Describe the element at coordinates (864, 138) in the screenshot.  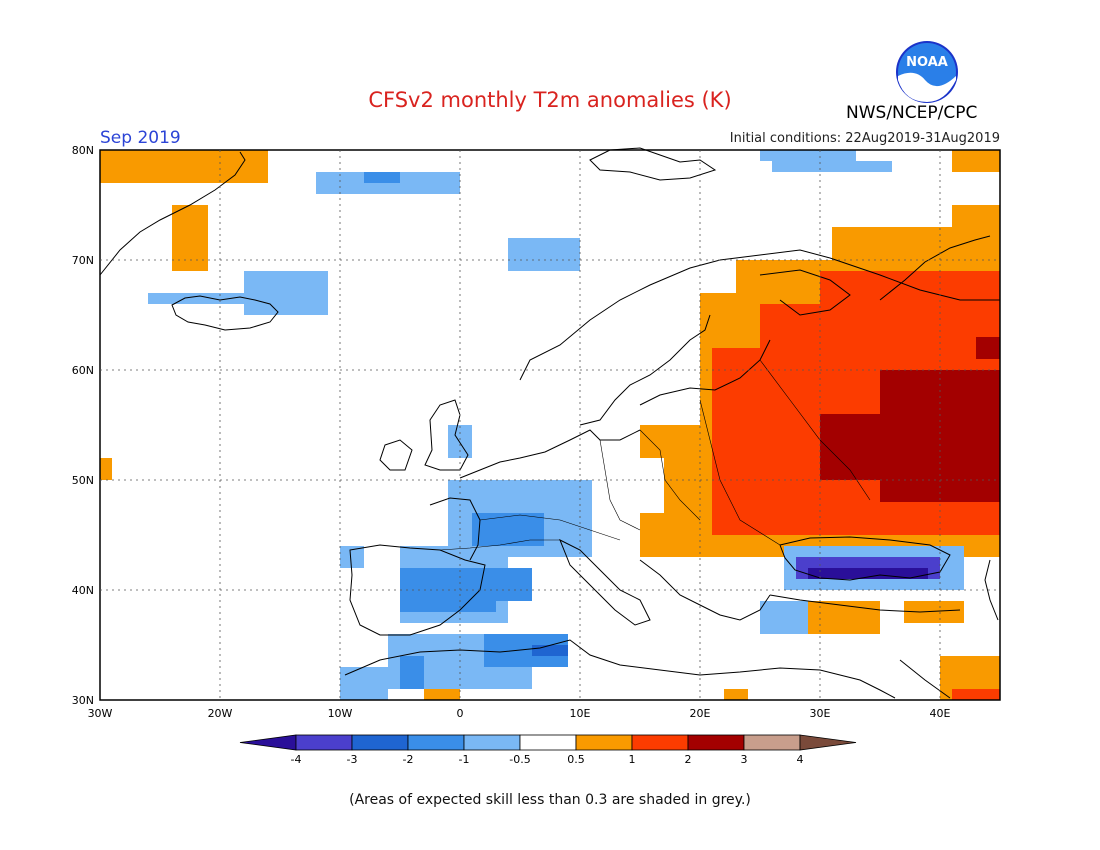
I see `initial-conditions: Initial conditions: 22Aug2019-31Aug2019` at that location.